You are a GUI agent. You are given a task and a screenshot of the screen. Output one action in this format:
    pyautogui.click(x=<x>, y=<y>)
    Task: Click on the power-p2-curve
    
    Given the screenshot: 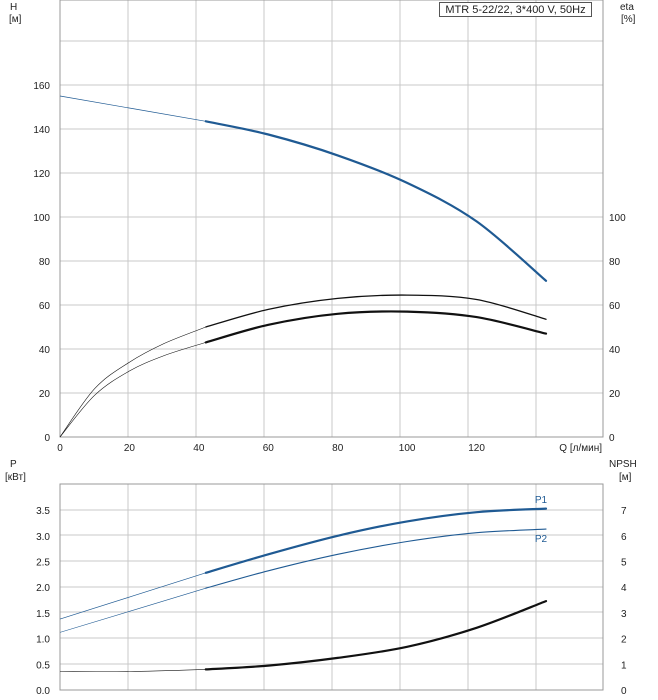 What is the action you would take?
    pyautogui.click(x=376, y=558)
    